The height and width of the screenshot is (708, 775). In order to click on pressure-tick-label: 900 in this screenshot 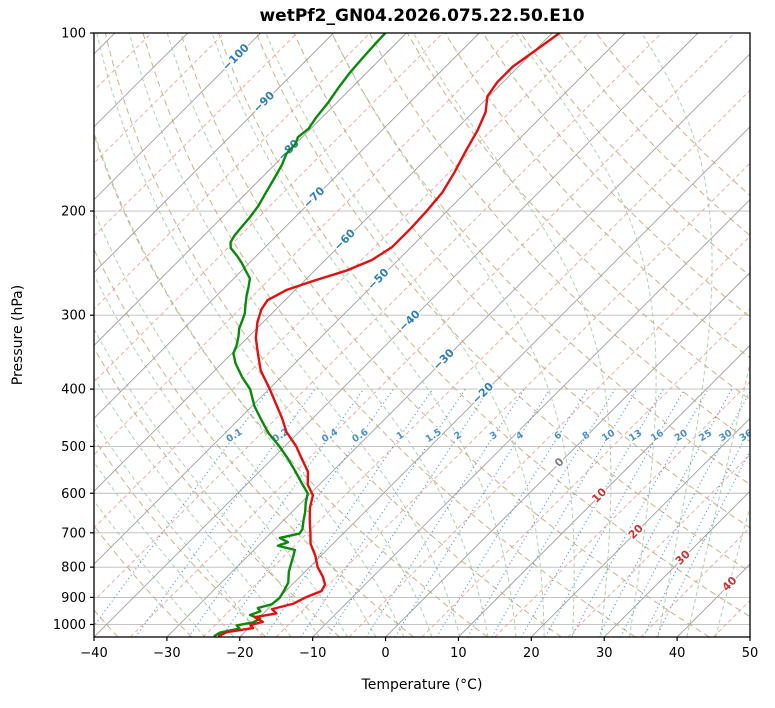, I will do `click(73, 598)`.